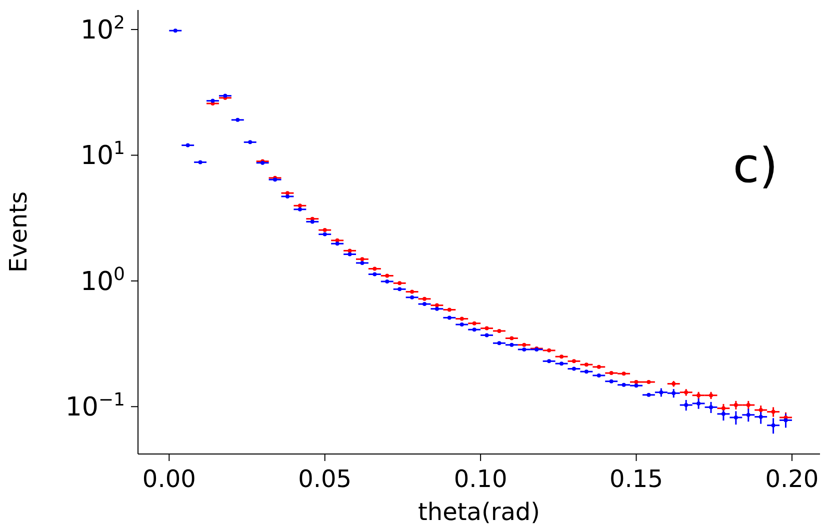 Image resolution: width=823 pixels, height=532 pixels. I want to click on x-tick-label: 0.15, so click(636, 479).